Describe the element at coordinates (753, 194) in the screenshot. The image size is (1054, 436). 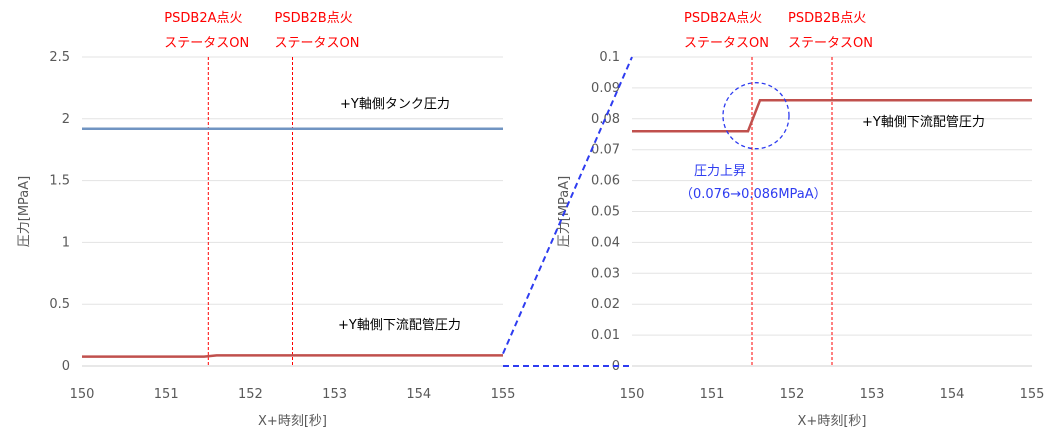
I see `annotation-line2: （0.076→0.086MPaA）` at that location.